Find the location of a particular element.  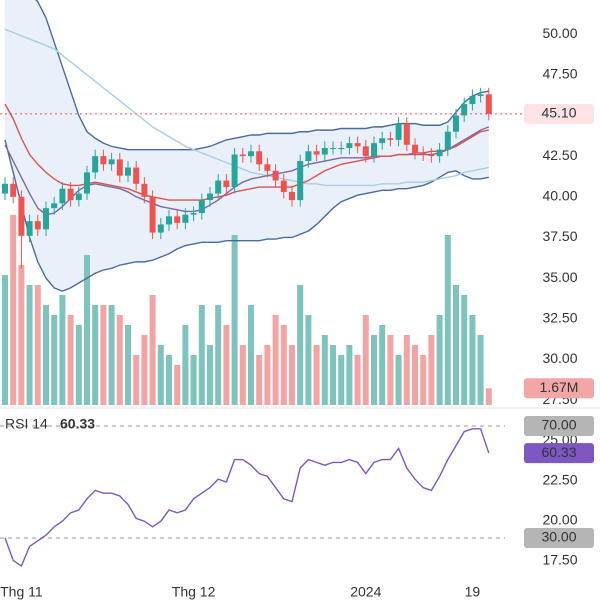

y-tick-label: 47.50 is located at coordinates (559, 74).